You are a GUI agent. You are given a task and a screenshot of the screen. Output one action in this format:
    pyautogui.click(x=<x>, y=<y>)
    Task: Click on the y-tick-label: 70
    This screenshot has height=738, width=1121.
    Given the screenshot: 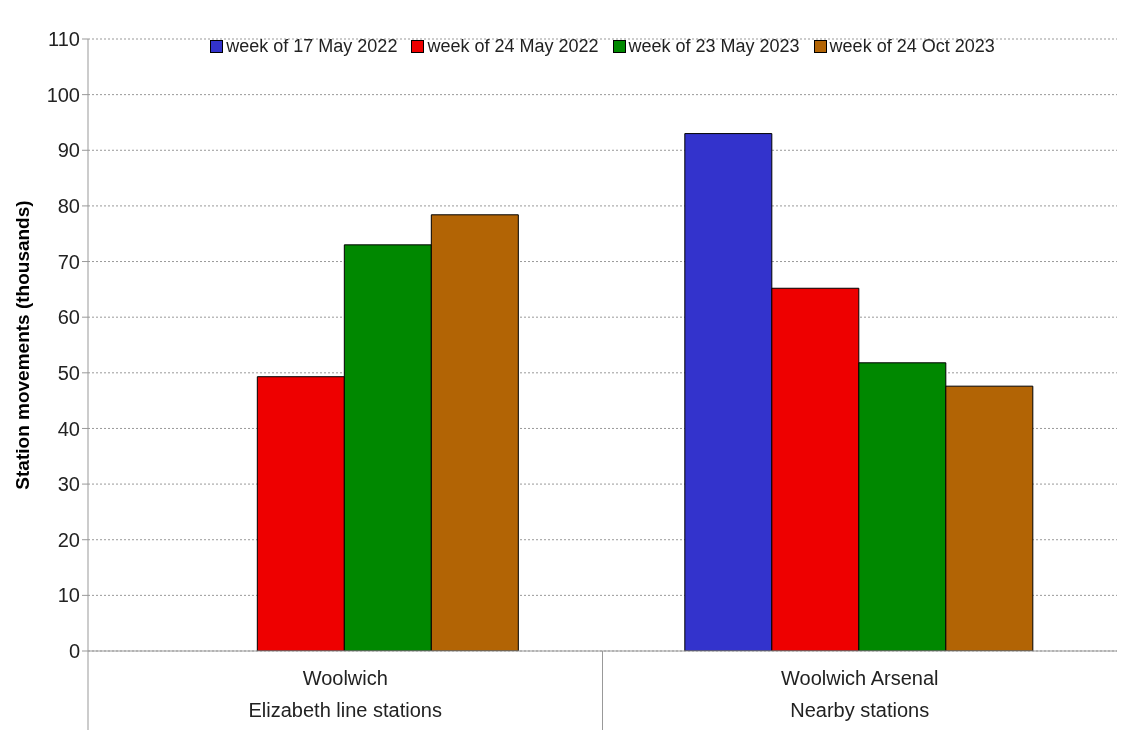 What is the action you would take?
    pyautogui.click(x=68, y=261)
    